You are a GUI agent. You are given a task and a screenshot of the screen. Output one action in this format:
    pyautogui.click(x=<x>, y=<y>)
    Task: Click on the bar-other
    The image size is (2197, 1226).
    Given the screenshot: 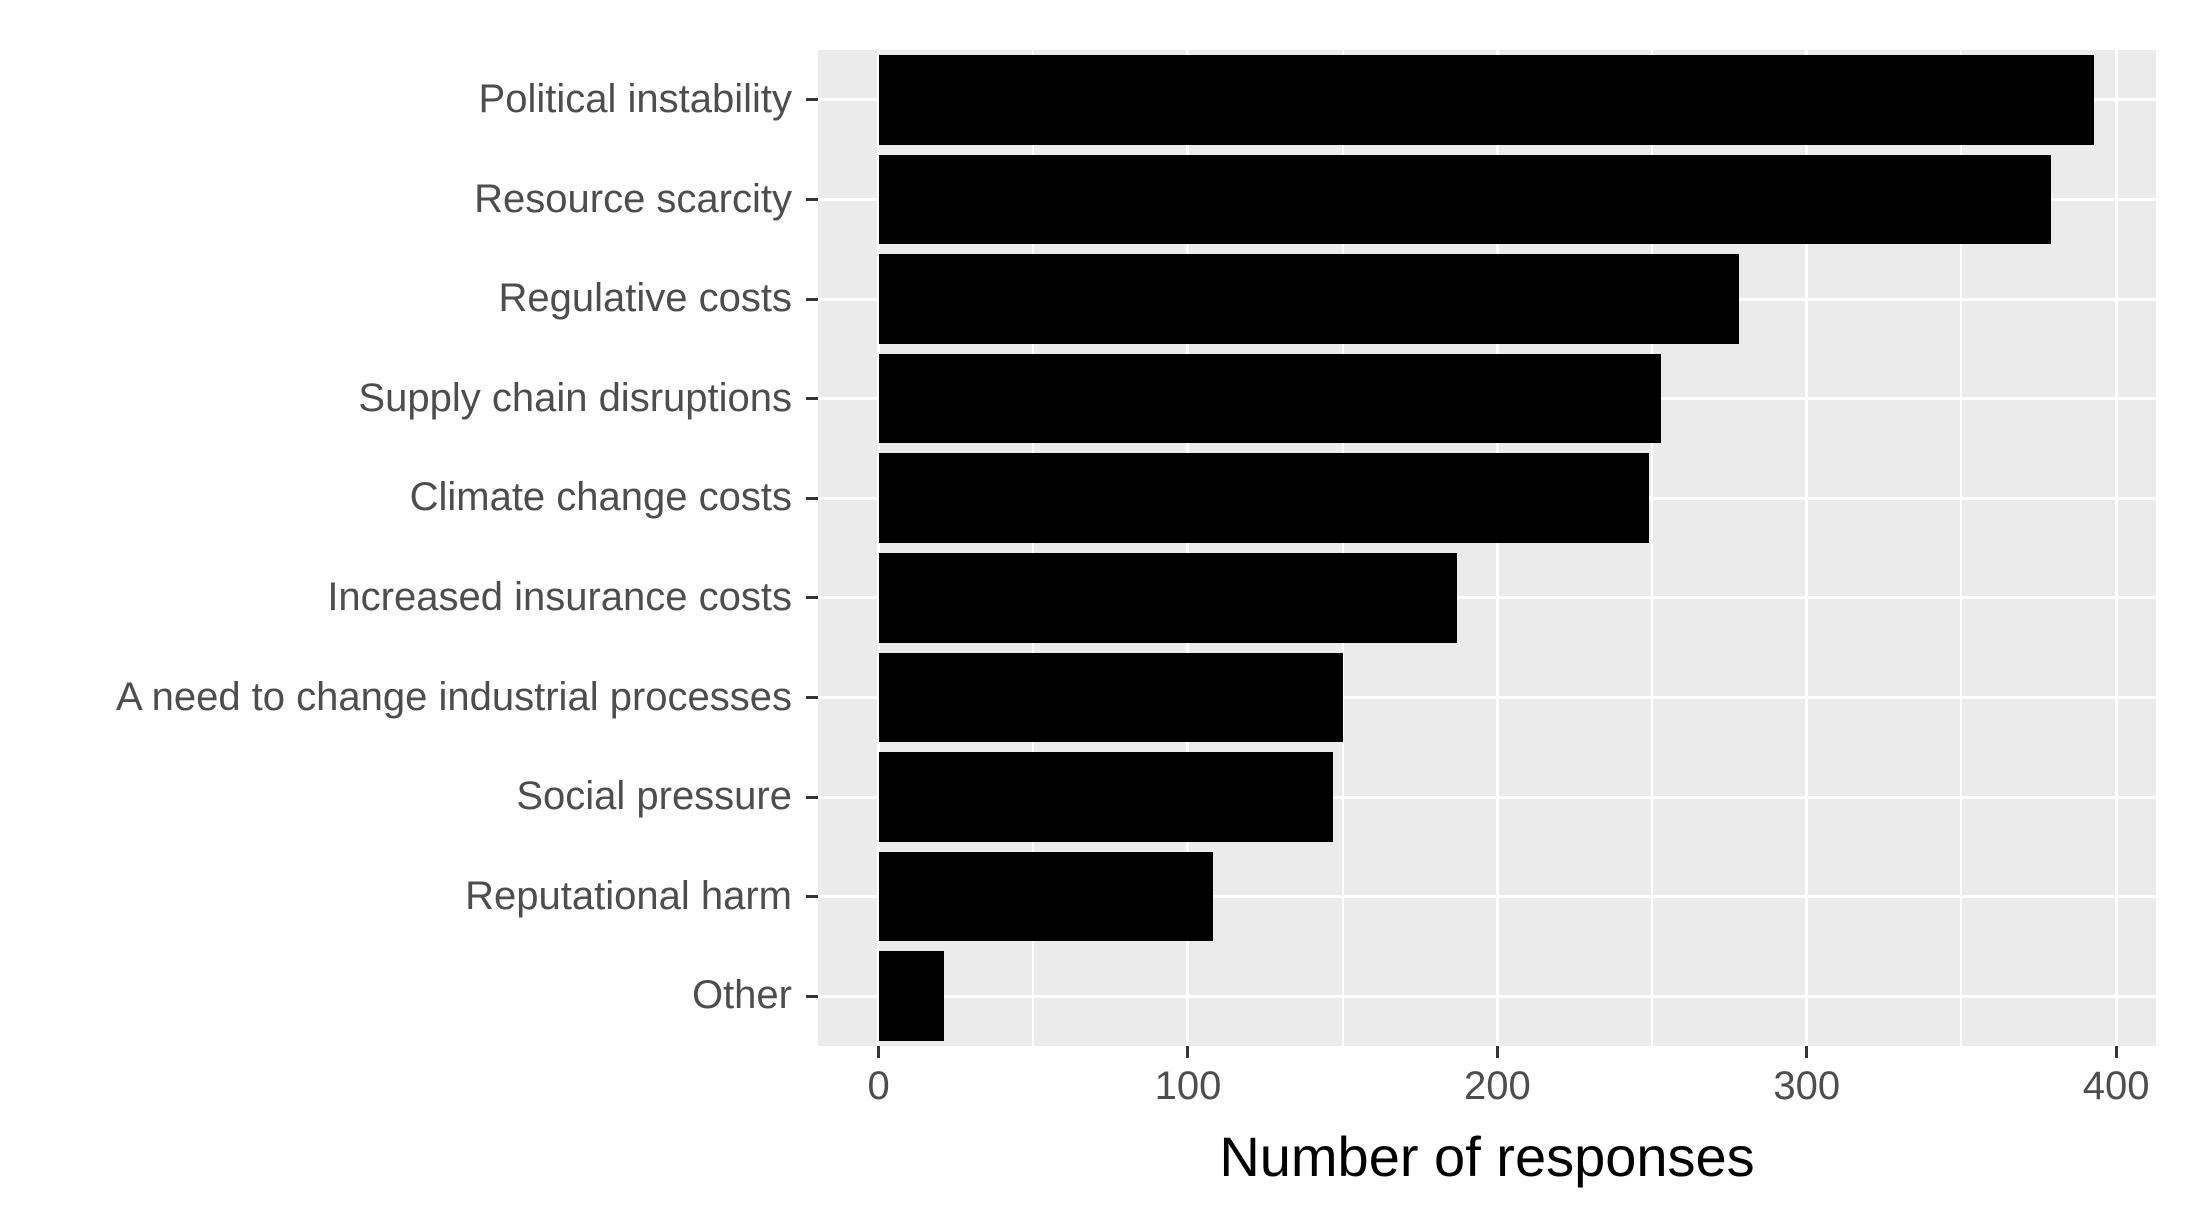 What is the action you would take?
    pyautogui.click(x=911, y=996)
    